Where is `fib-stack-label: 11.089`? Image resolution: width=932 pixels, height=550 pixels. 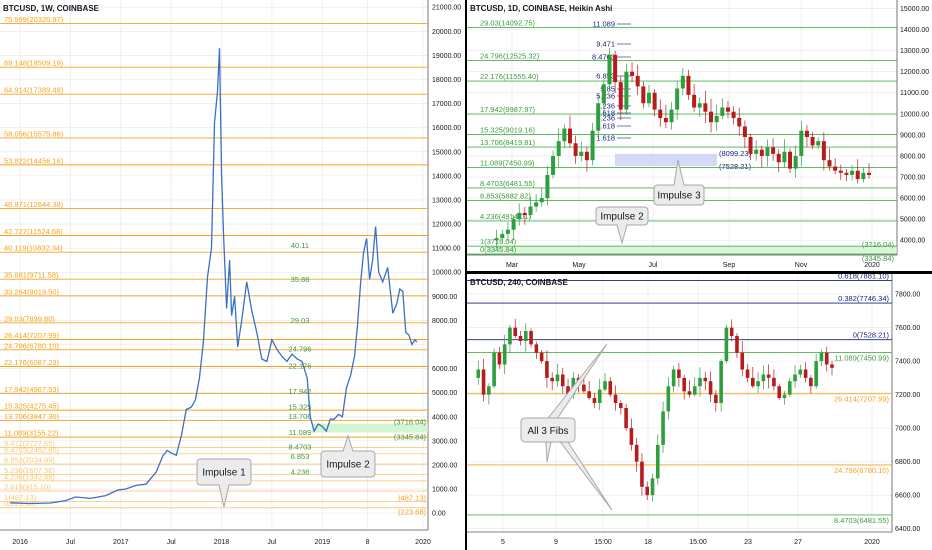 fib-stack-label: 11.089 is located at coordinates (604, 24).